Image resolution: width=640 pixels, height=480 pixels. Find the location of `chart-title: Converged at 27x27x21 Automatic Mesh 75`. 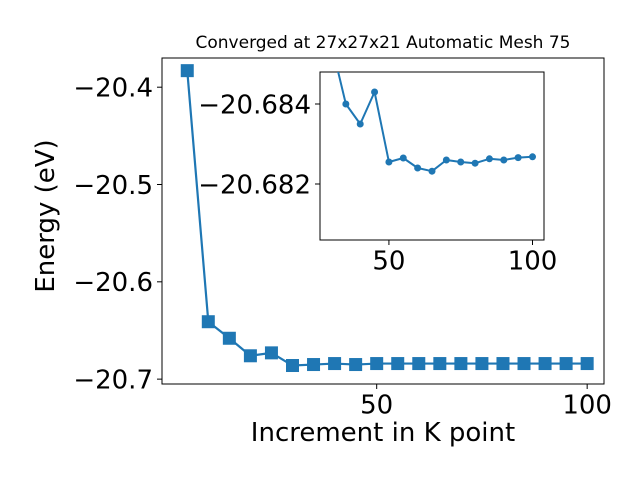

chart-title: Converged at 27x27x21 Automatic Mesh 75 is located at coordinates (383, 43).